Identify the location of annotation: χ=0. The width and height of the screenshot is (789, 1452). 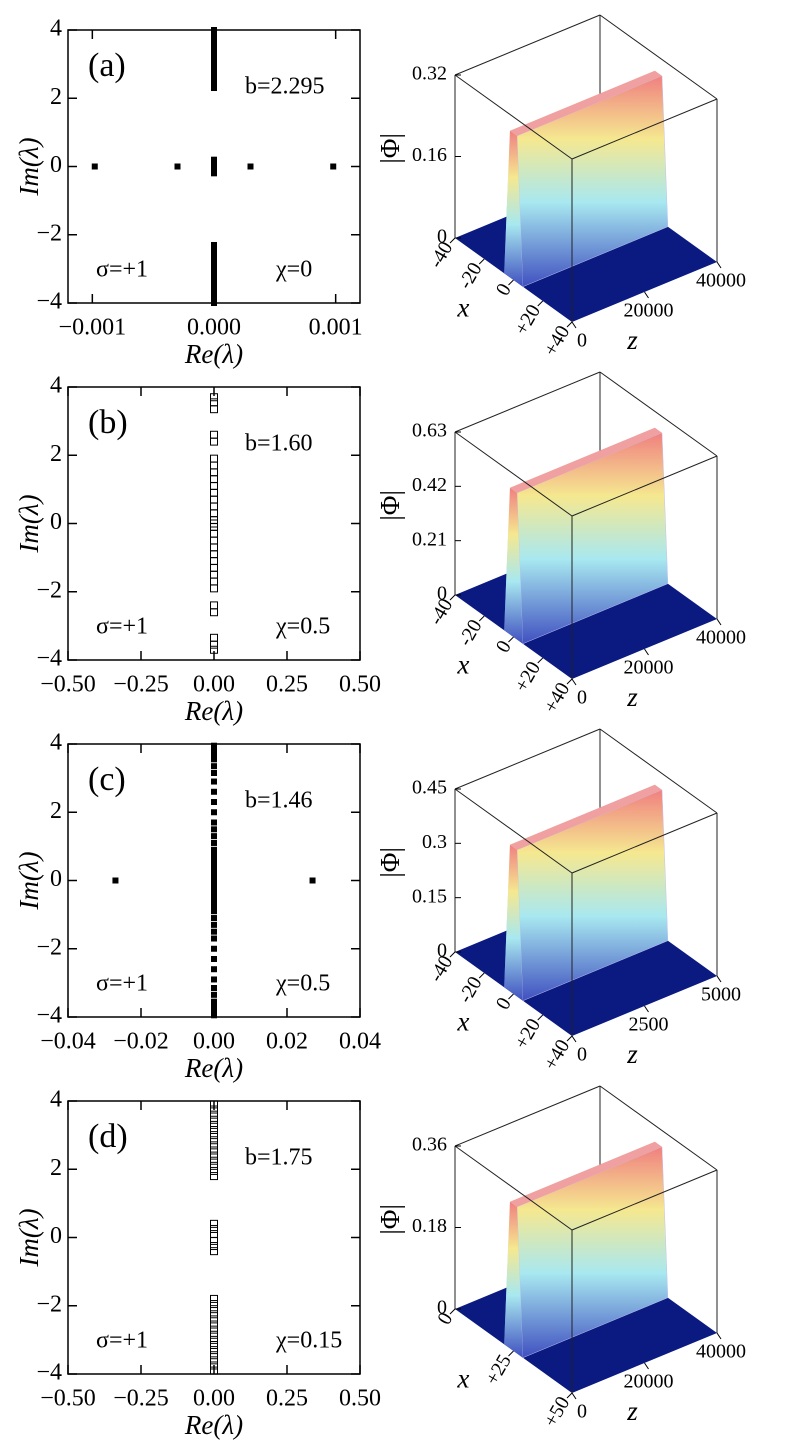
(293, 270).